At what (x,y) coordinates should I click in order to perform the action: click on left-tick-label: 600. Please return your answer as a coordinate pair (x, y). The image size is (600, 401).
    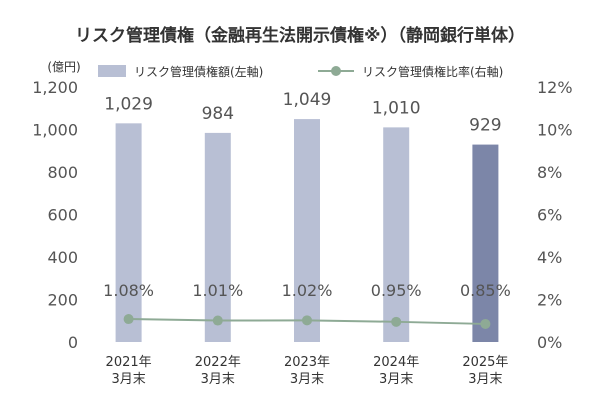
    Looking at the image, I should click on (62, 215).